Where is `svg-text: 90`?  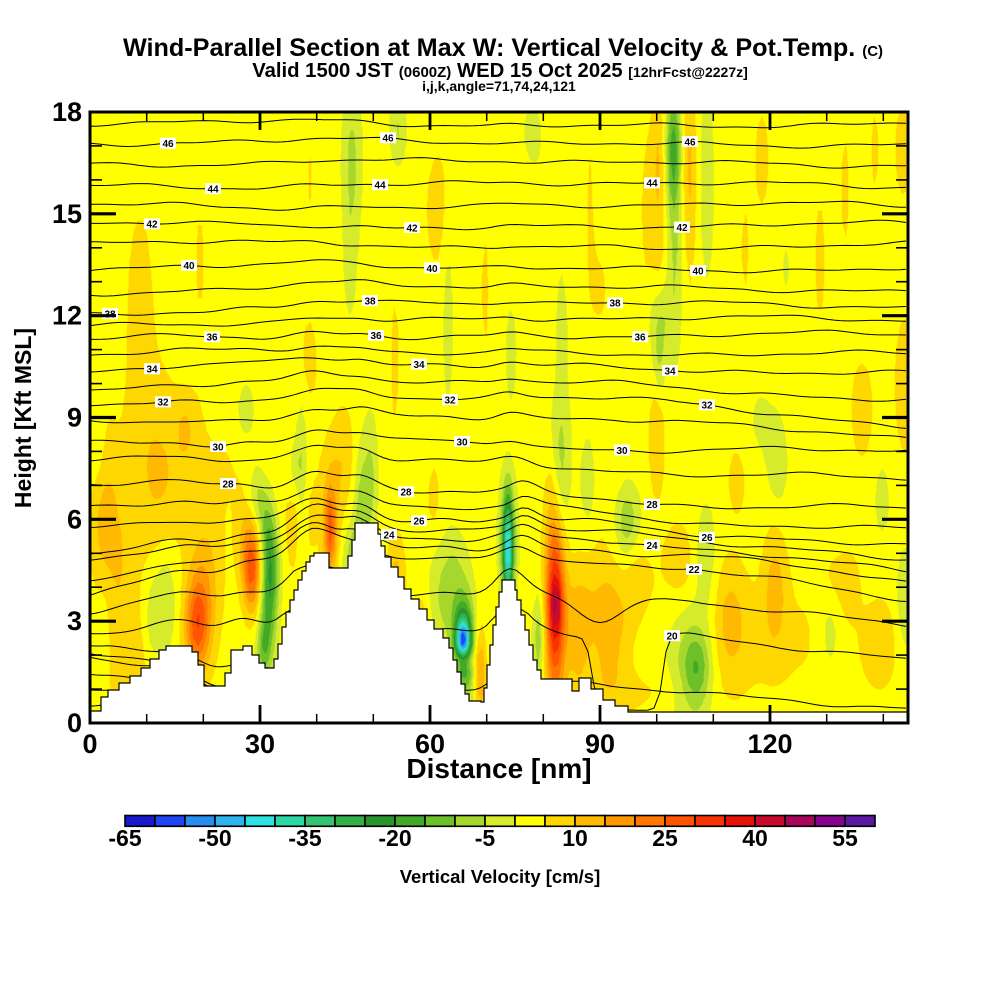 svg-text: 90 is located at coordinates (600, 744).